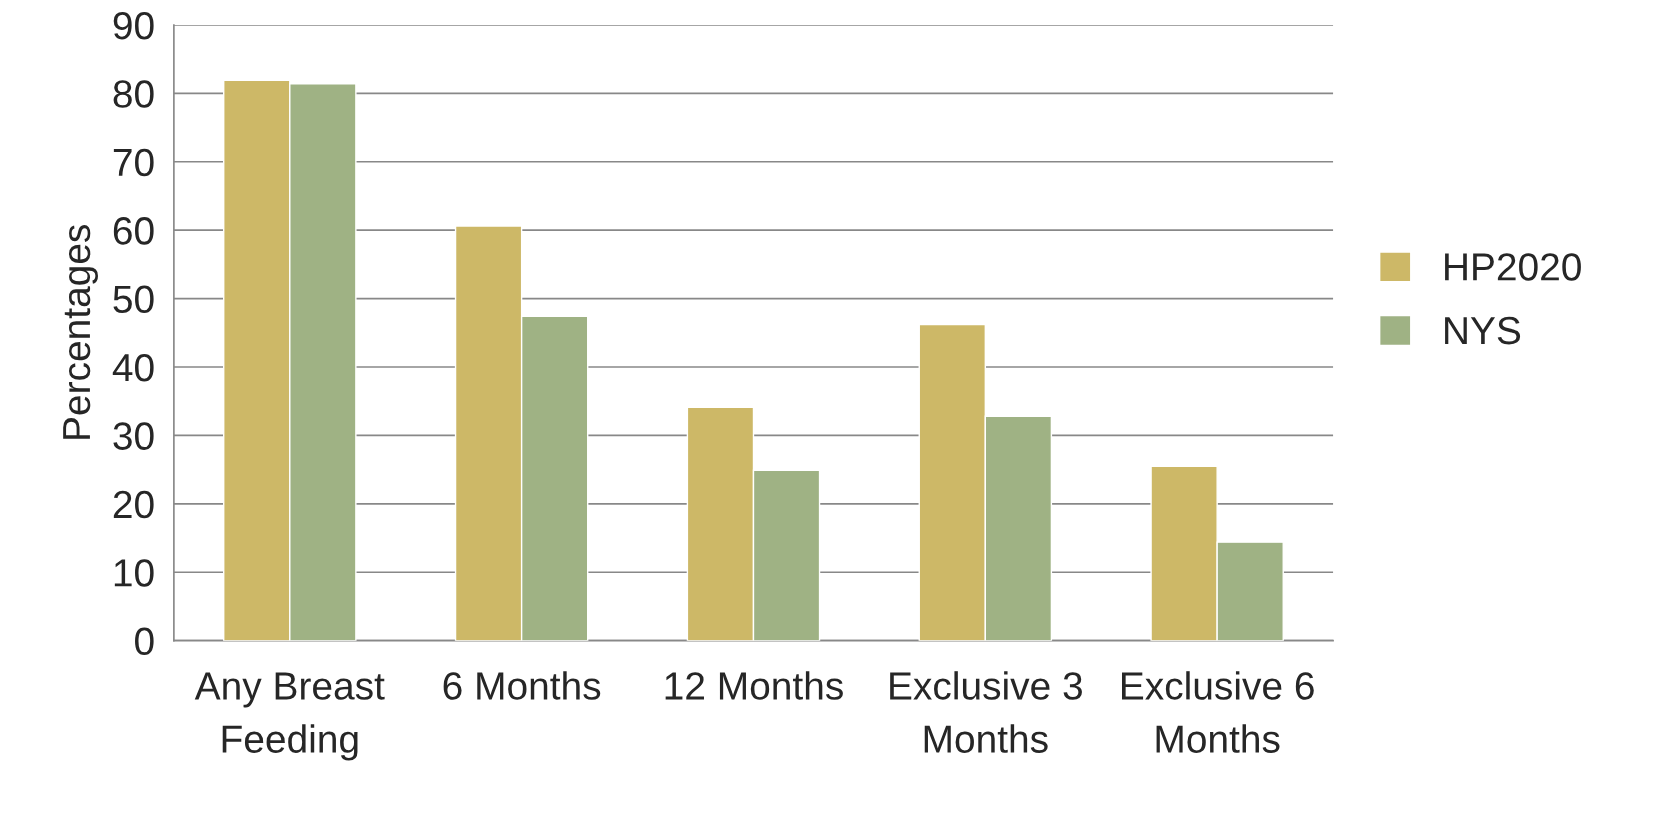 This screenshot has height=832, width=1656. I want to click on y-tick-label: 10, so click(134, 573).